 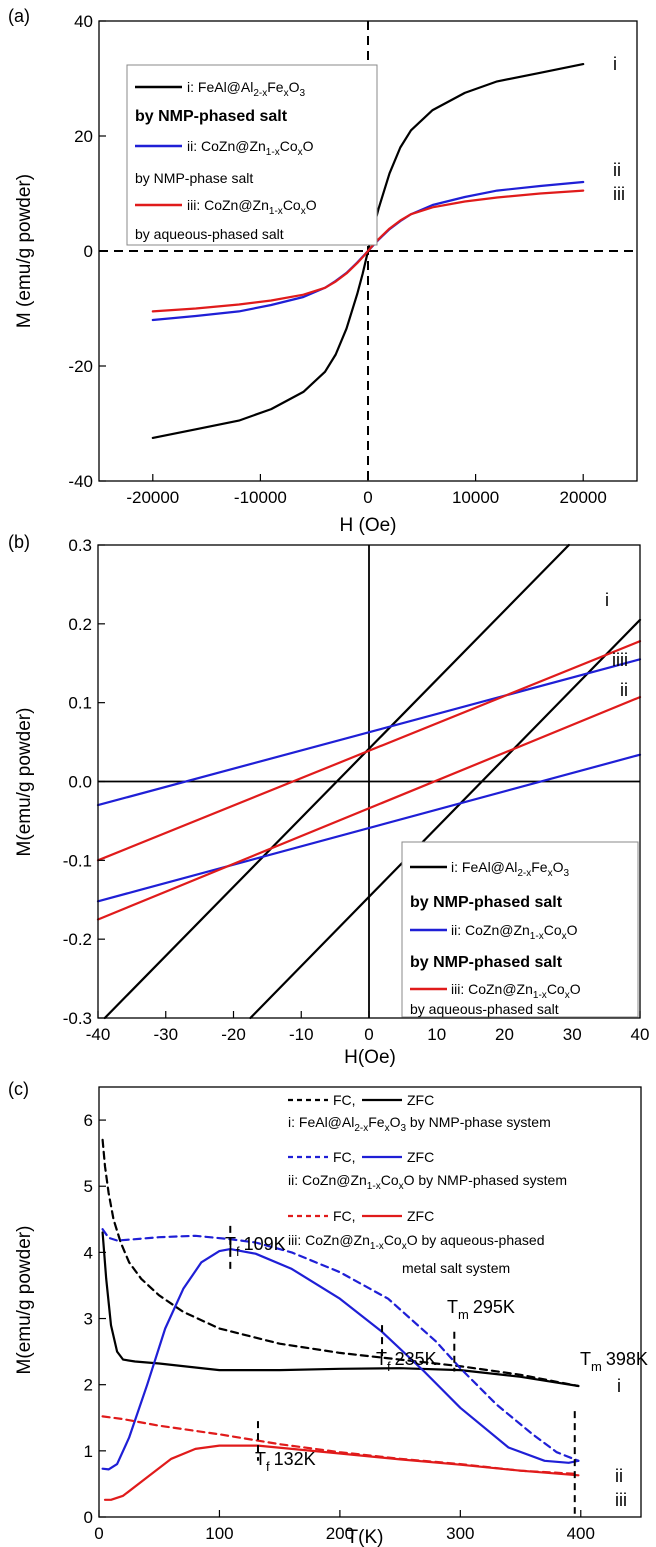 I want to click on y-tick-label: 20, so click(x=83, y=136).